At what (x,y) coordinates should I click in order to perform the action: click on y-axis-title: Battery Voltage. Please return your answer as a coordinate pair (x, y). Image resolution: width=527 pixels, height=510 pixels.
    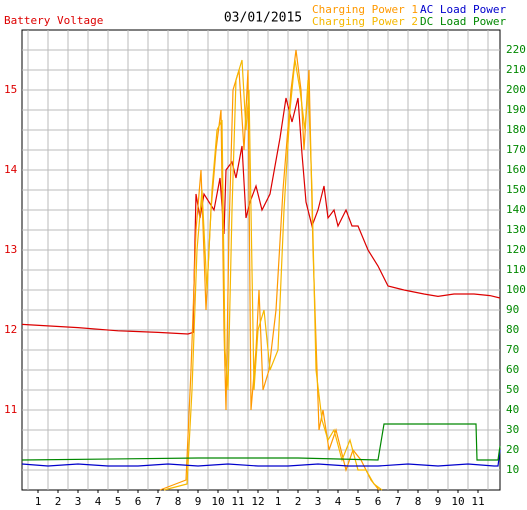
    Looking at the image, I should click on (53, 20).